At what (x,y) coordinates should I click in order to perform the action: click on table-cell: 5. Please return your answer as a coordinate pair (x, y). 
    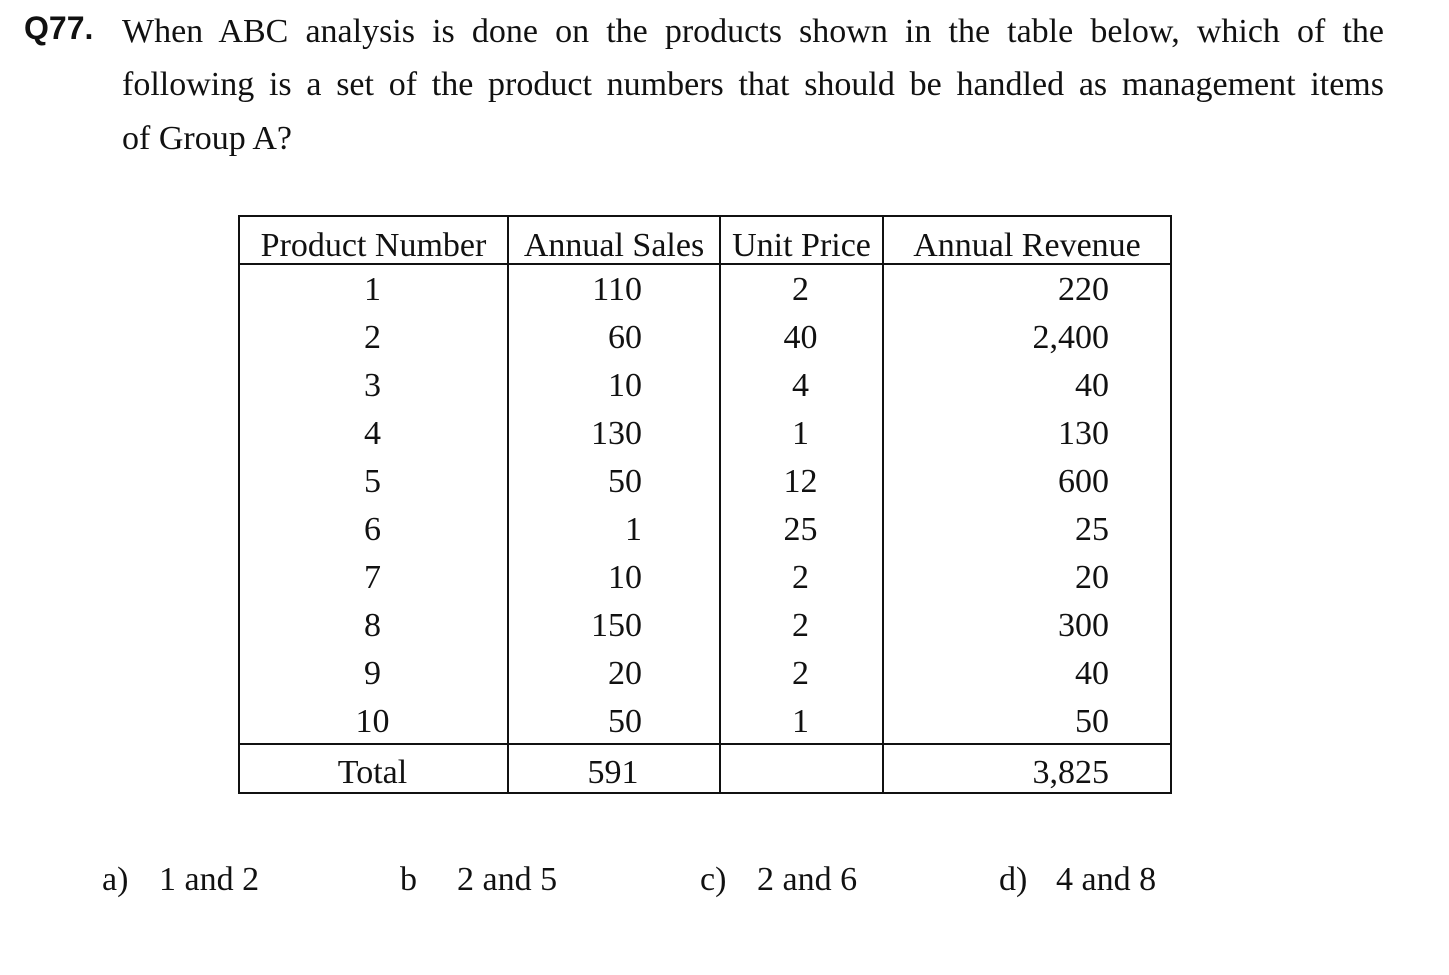
    Looking at the image, I should click on (372, 481).